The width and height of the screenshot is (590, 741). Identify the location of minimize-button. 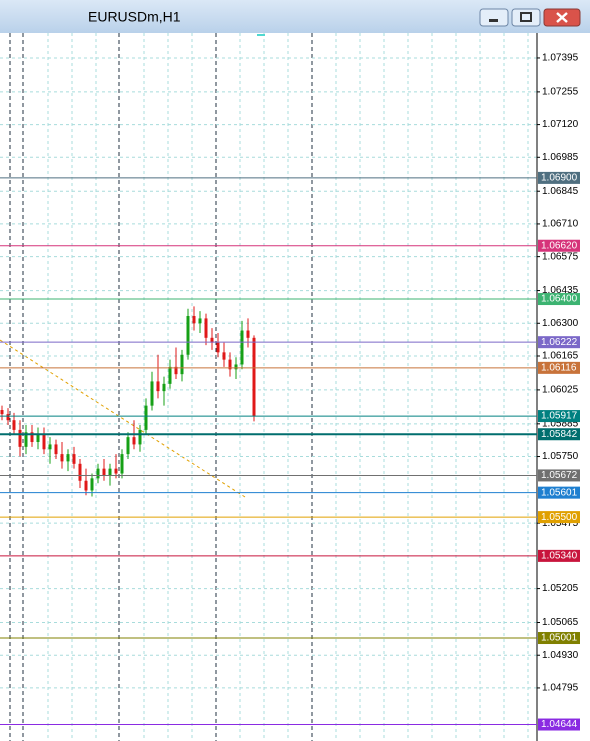
(494, 17).